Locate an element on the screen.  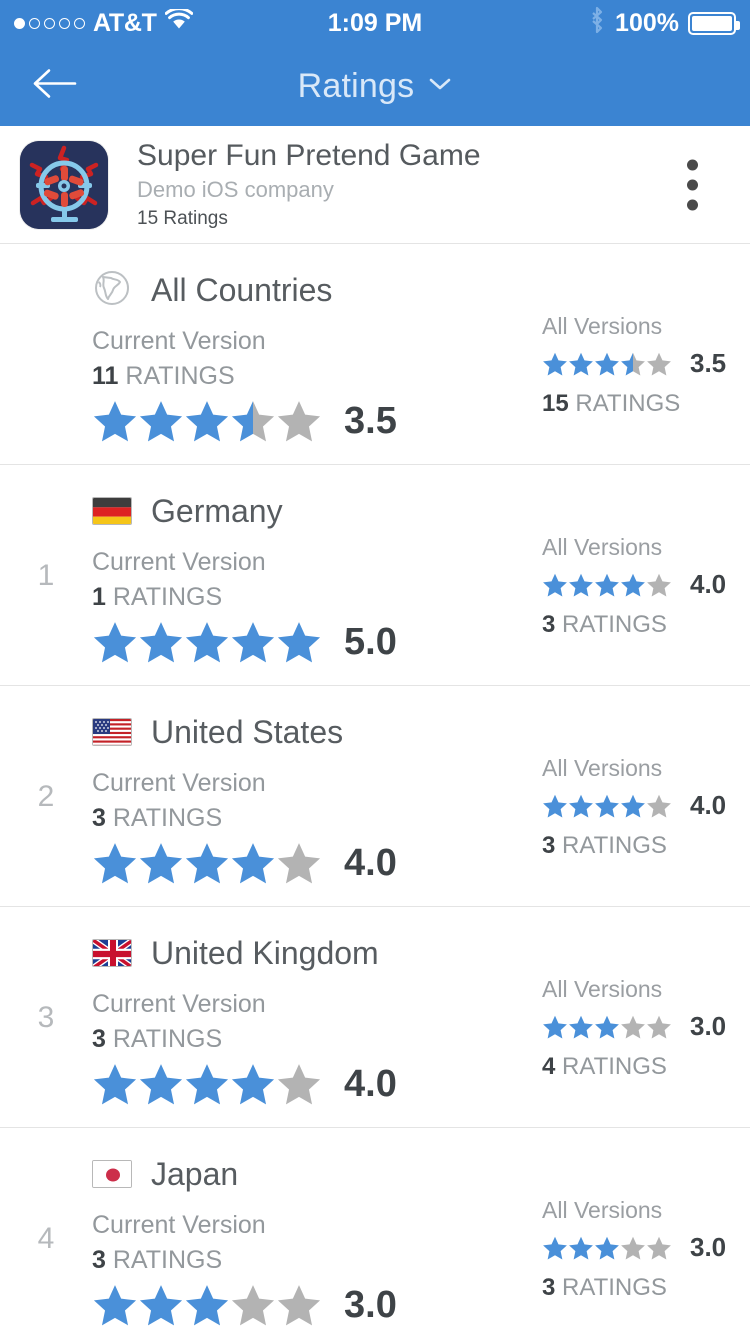
all-versions-score: 4.0 is located at coordinates (708, 584).